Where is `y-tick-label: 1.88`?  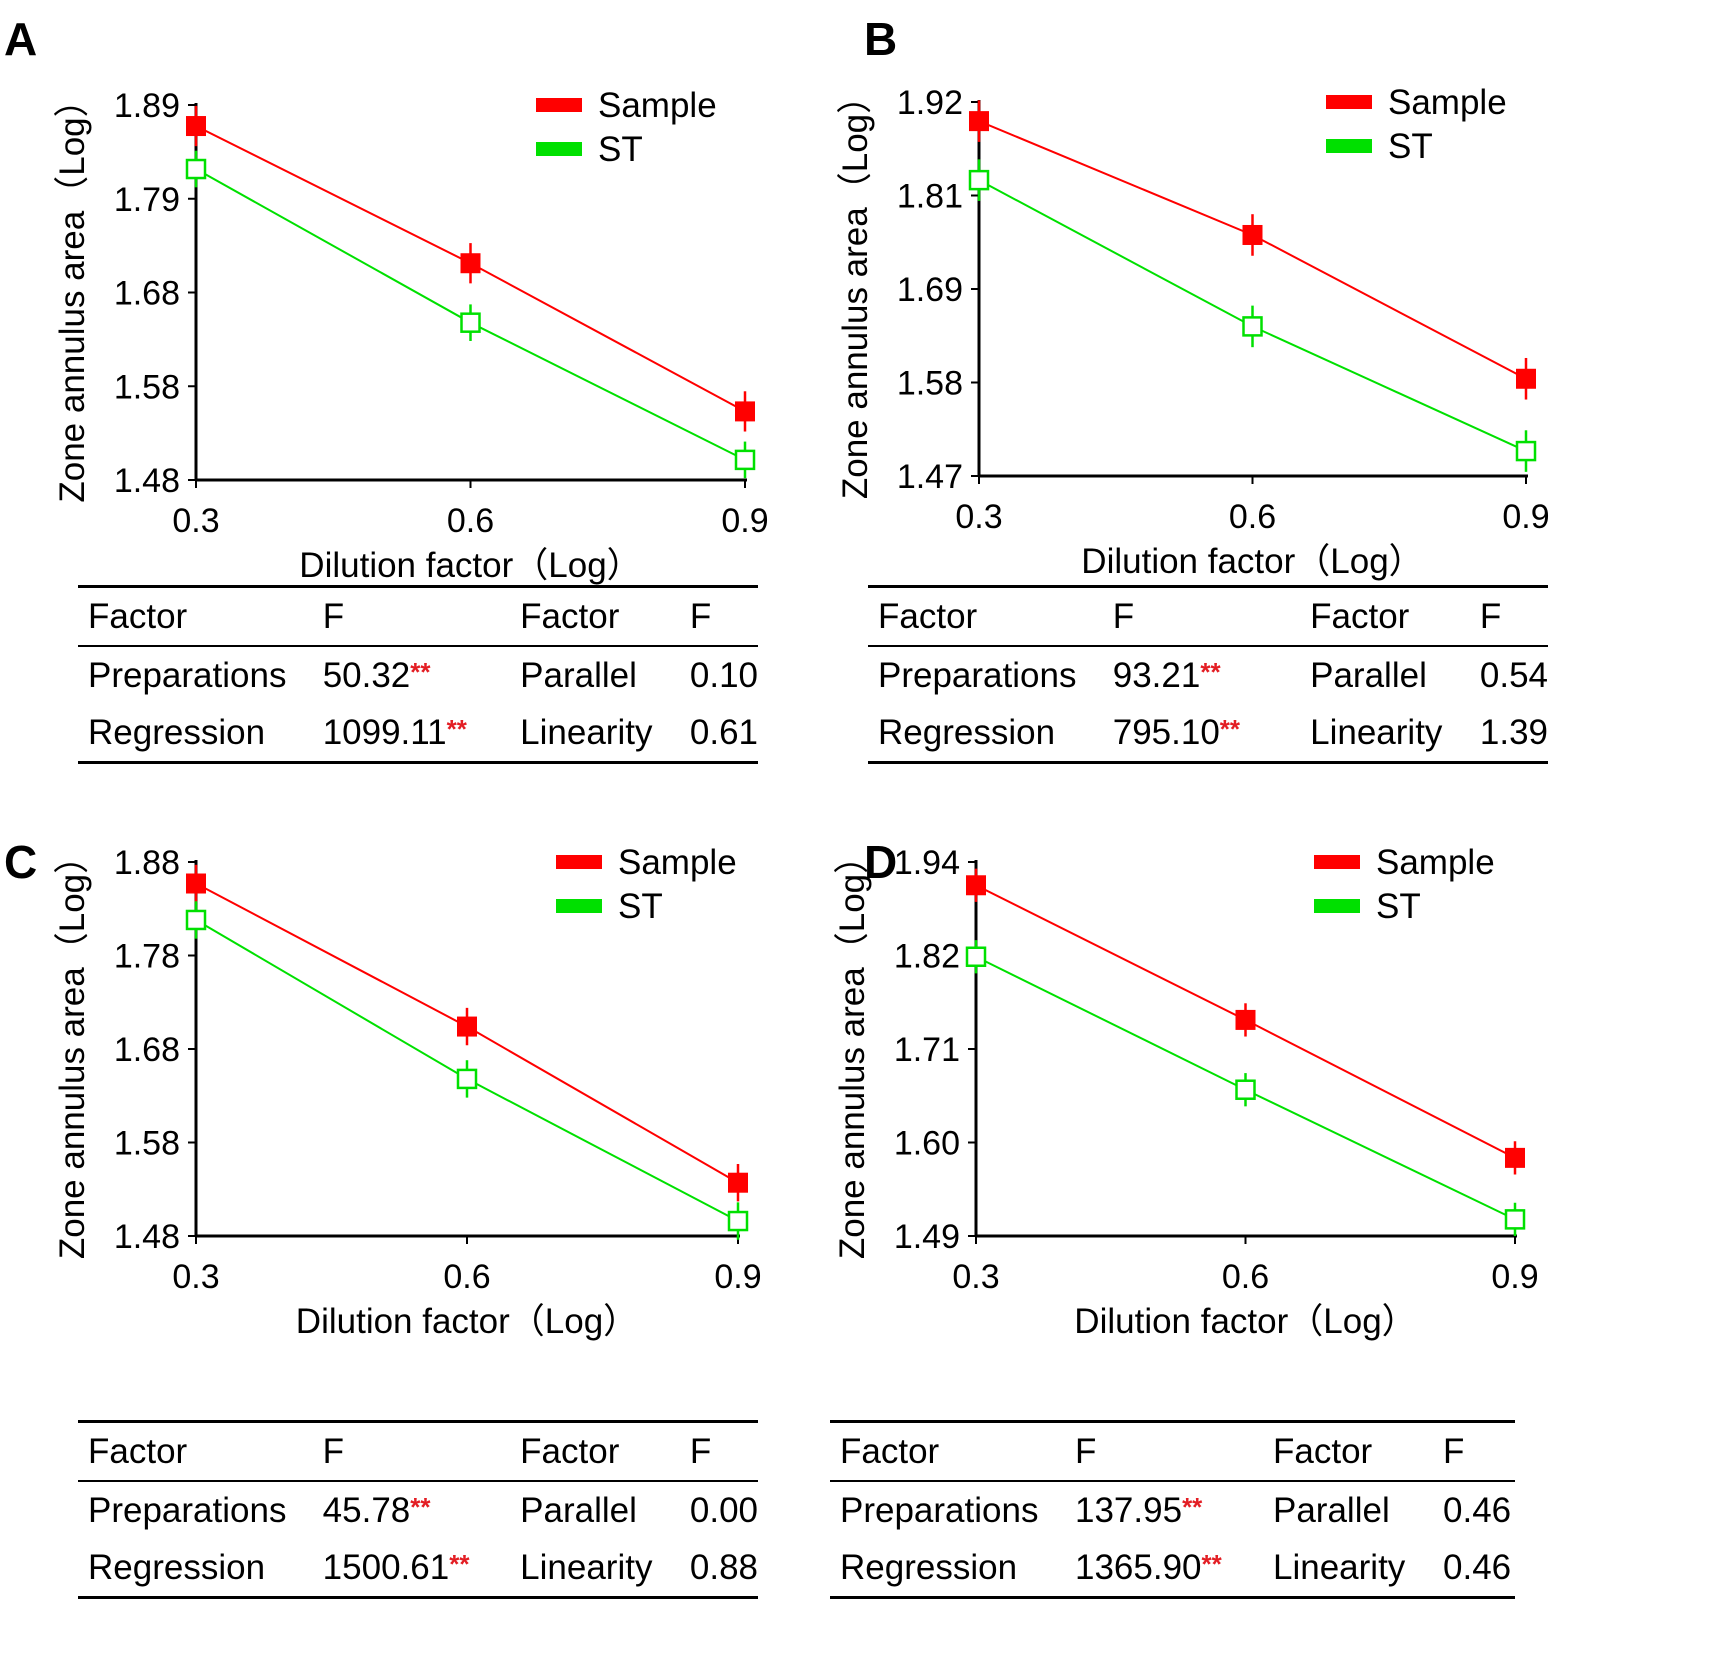
y-tick-label: 1.88 is located at coordinates (147, 863).